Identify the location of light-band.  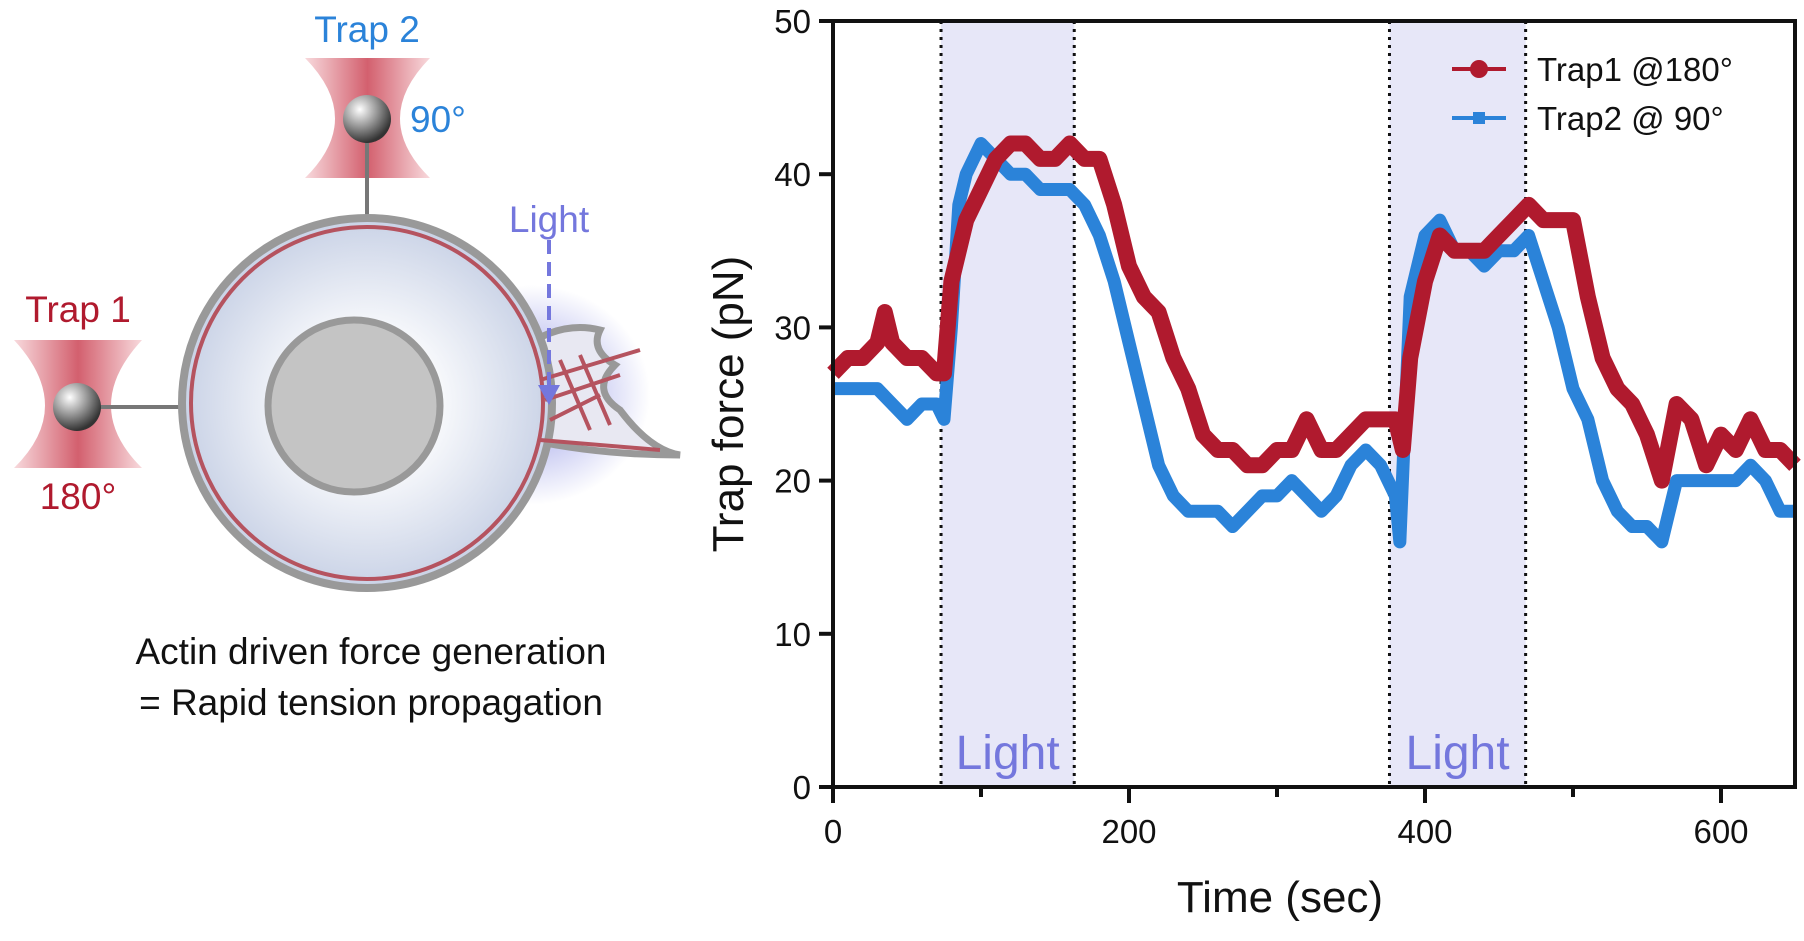
(1008, 404).